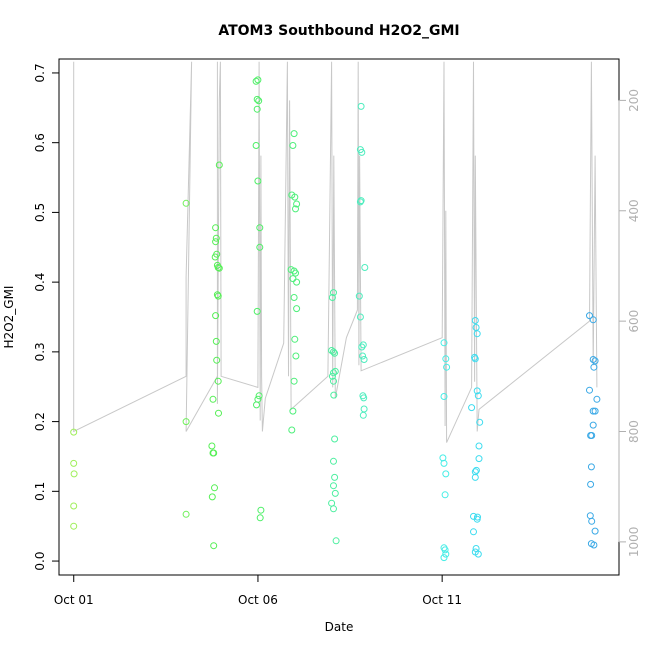 This screenshot has width=650, height=650. Describe the element at coordinates (40, 561) in the screenshot. I see `y-tick-label: 0.0` at that location.